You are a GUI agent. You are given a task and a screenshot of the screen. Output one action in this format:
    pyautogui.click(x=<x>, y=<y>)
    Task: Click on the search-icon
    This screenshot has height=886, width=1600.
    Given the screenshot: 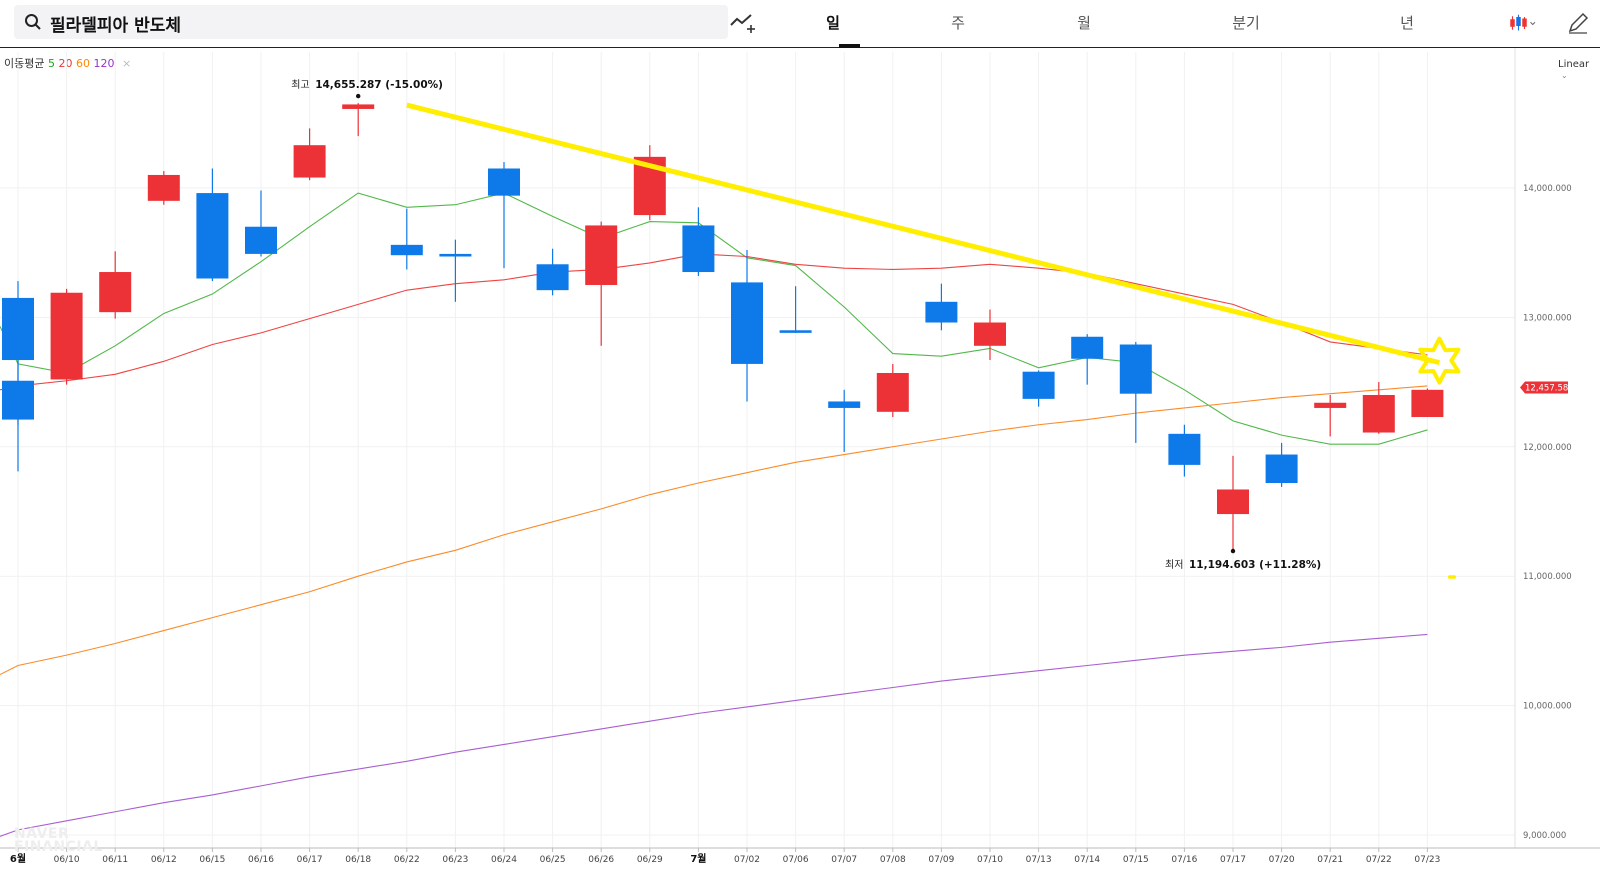 What is the action you would take?
    pyautogui.click(x=33, y=22)
    